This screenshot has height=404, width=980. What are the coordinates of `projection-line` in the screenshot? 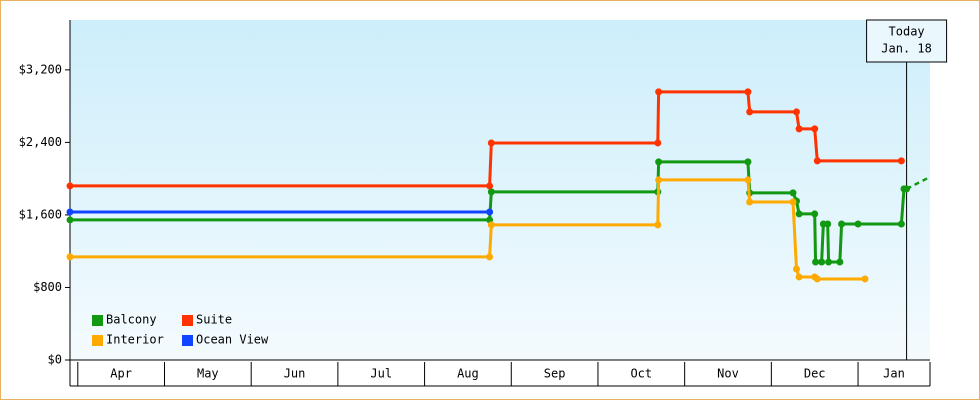 It's located at (918, 183).